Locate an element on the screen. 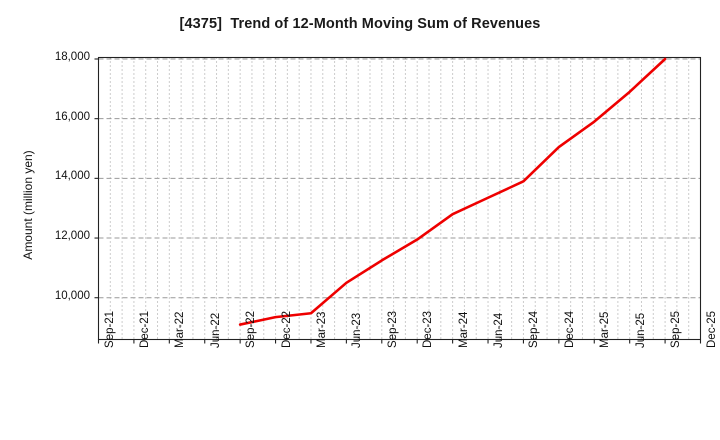 This screenshot has height=440, width=720. x-axis-tick-label: Dec-23 is located at coordinates (428, 329).